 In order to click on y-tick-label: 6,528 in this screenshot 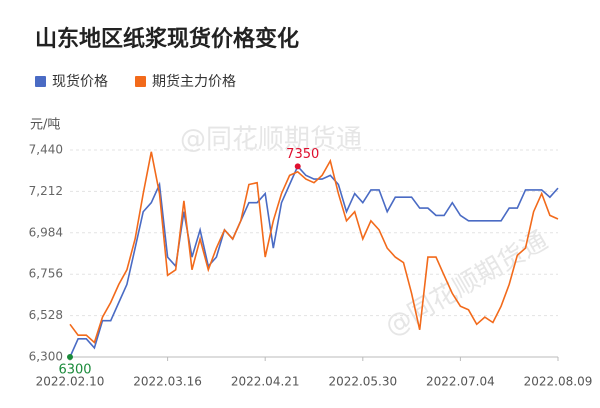, I will do `click(46, 315)`.